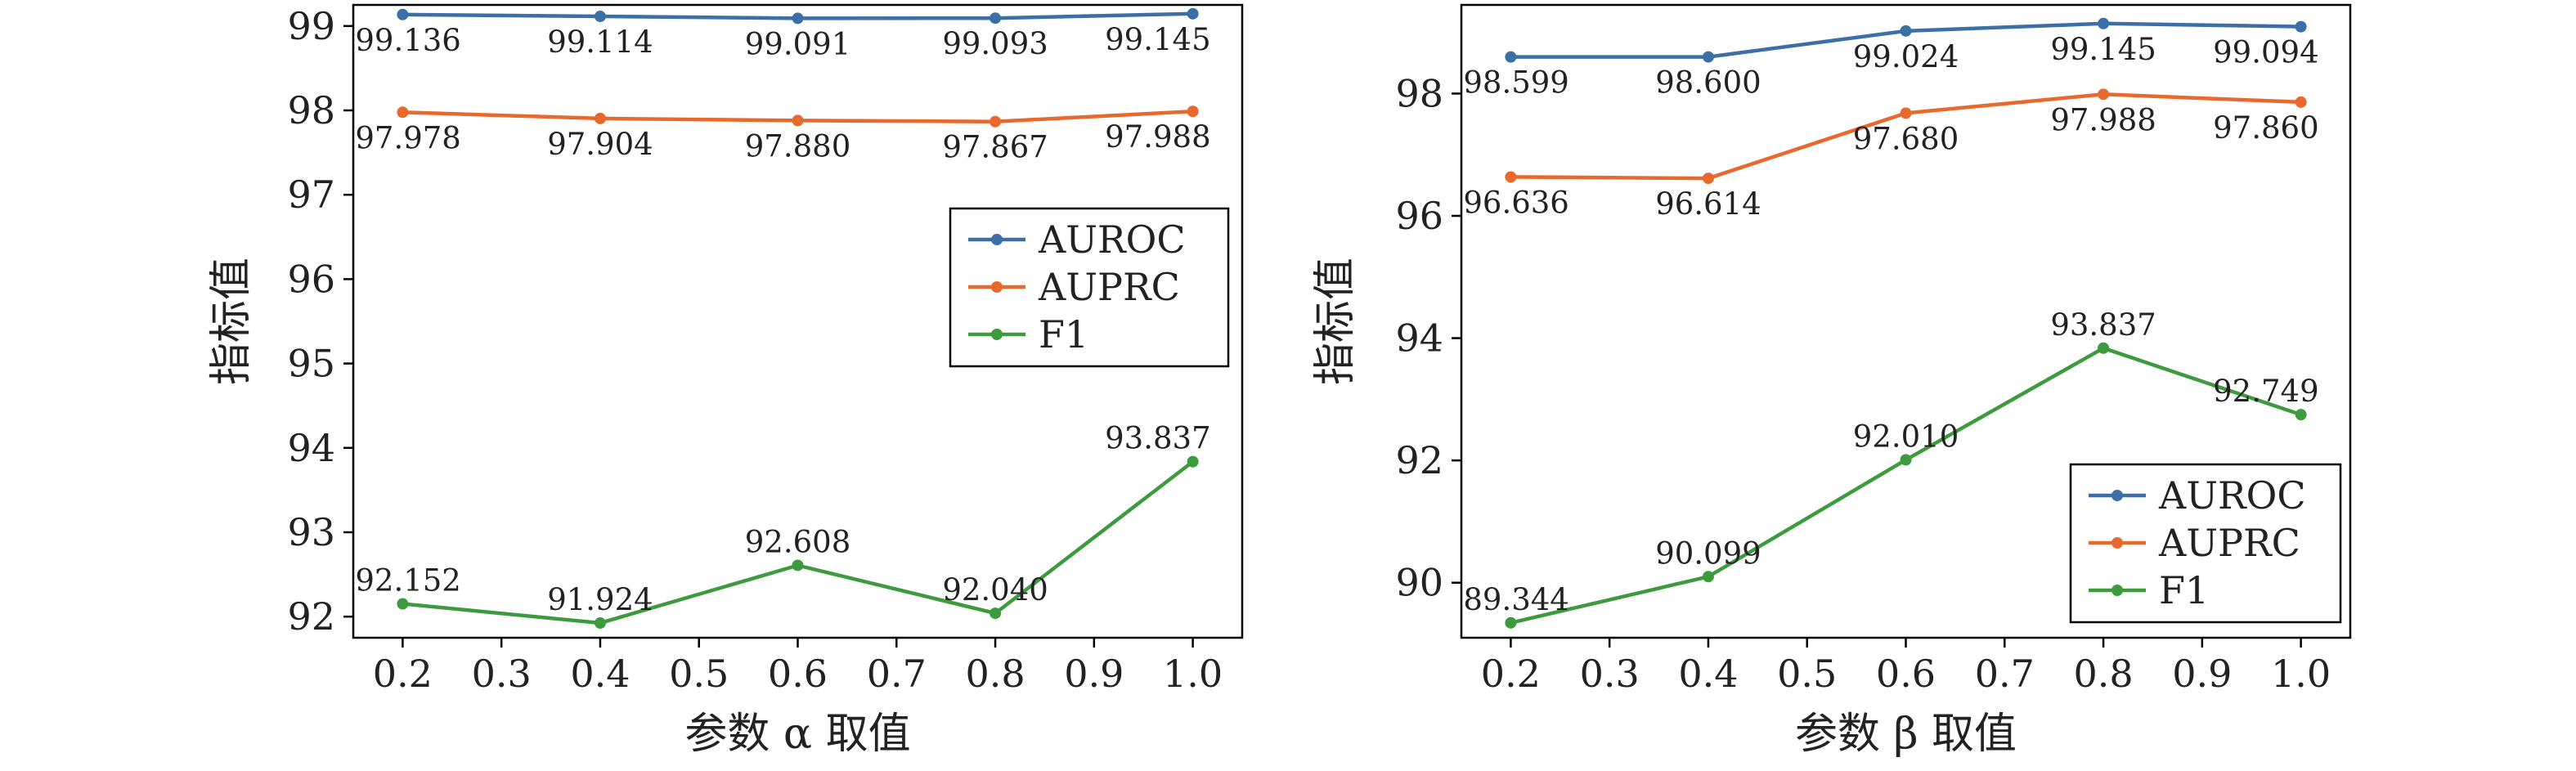 This screenshot has height=771, width=2576. Describe the element at coordinates (2265, 128) in the screenshot. I see `data-label: 97.860` at that location.